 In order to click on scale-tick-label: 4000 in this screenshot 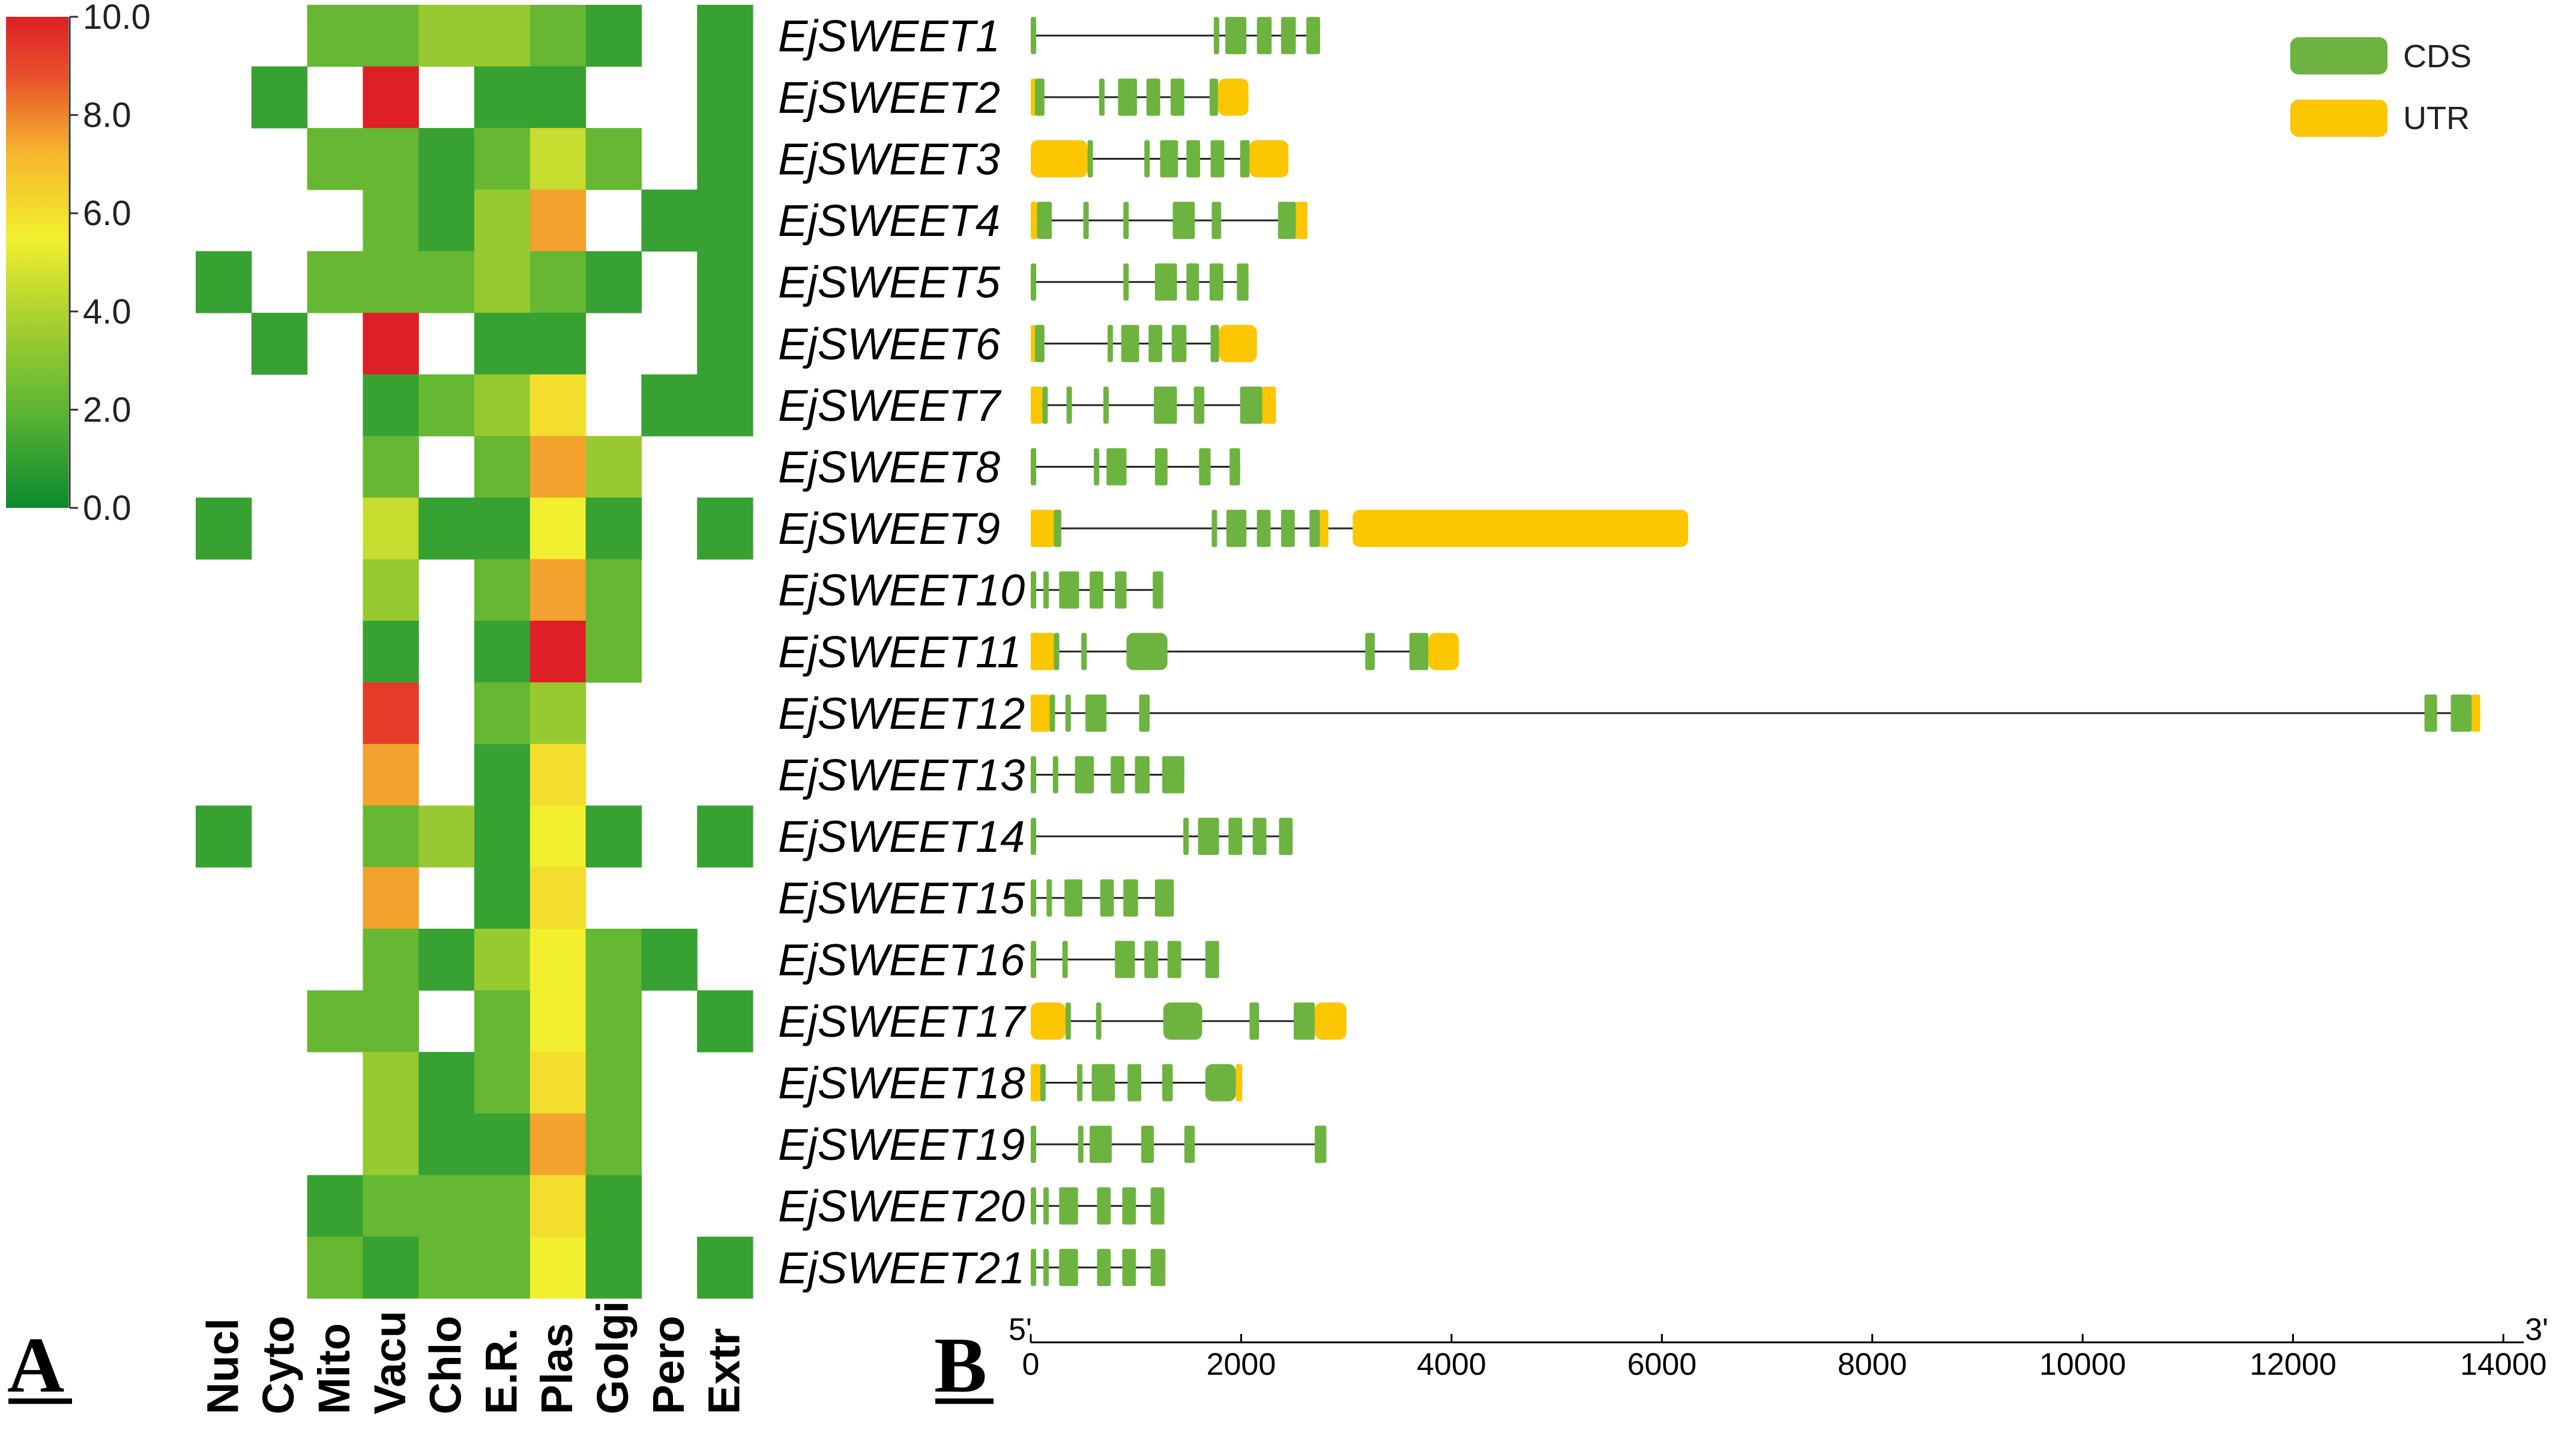, I will do `click(1451, 1364)`.